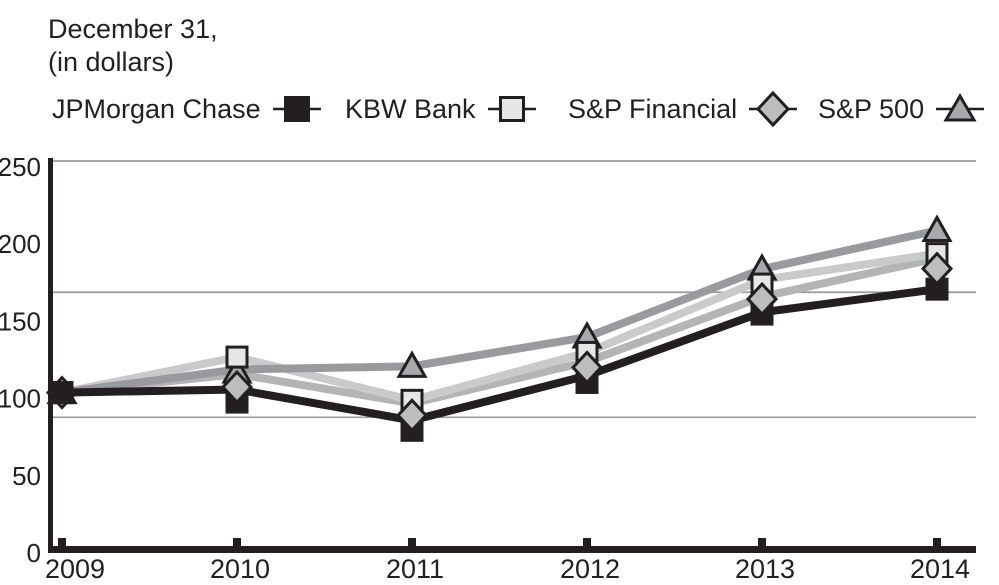 Image resolution: width=999 pixels, height=585 pixels. What do you see at coordinates (762, 299) in the screenshot?
I see `marker-s-p-financial-2013` at bounding box center [762, 299].